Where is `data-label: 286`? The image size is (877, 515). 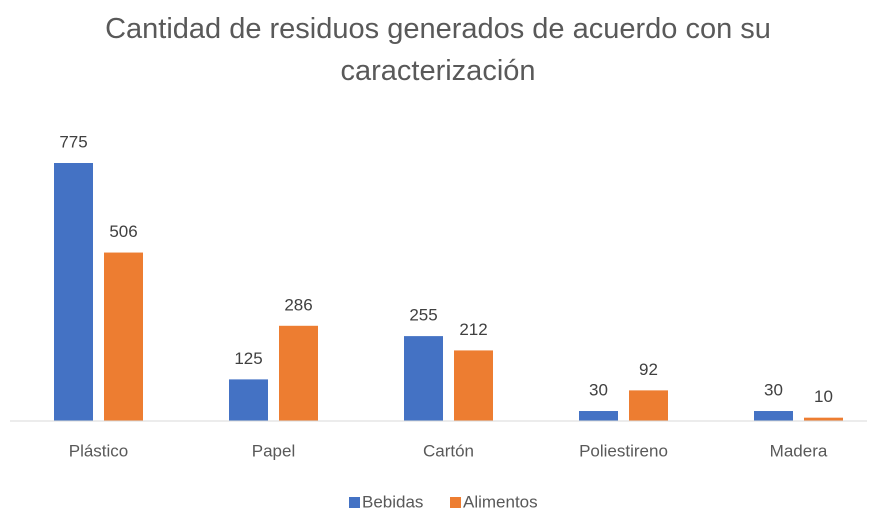
data-label: 286 is located at coordinates (298, 304).